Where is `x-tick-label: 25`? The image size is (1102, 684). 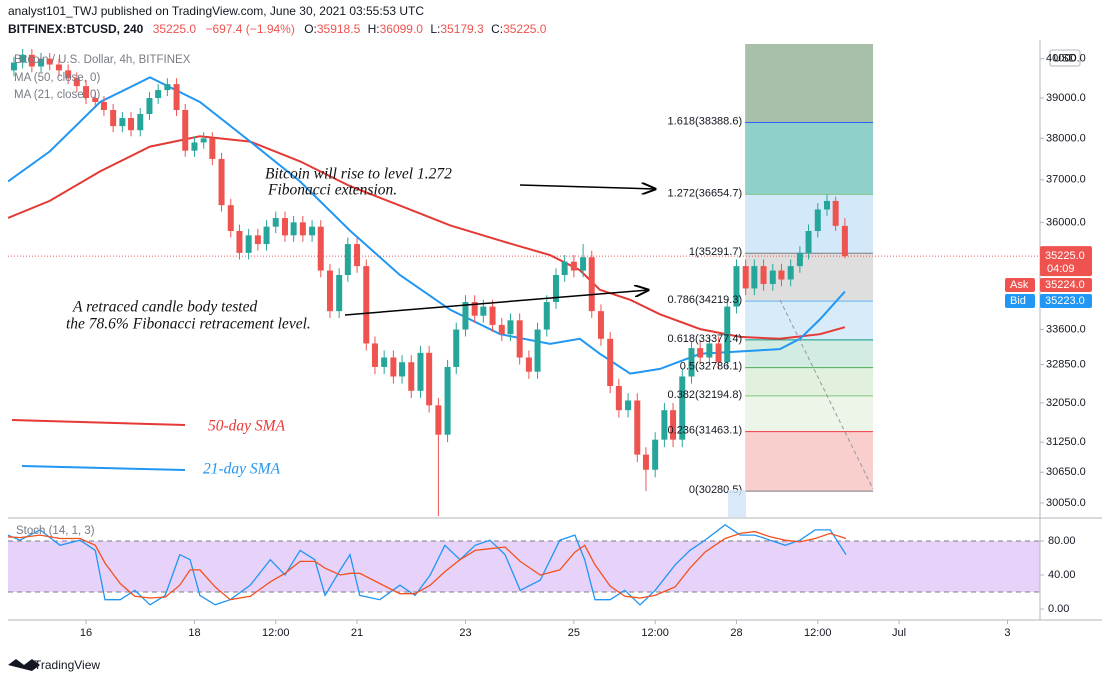 x-tick-label: 25 is located at coordinates (574, 633).